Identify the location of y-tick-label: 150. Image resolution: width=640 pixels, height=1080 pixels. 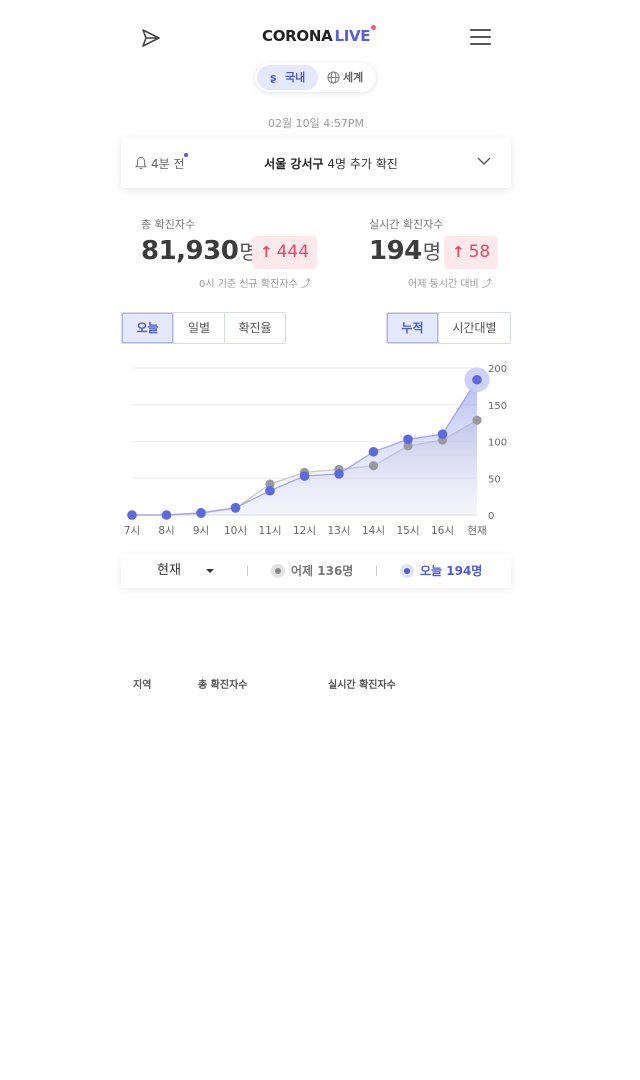
(497, 406).